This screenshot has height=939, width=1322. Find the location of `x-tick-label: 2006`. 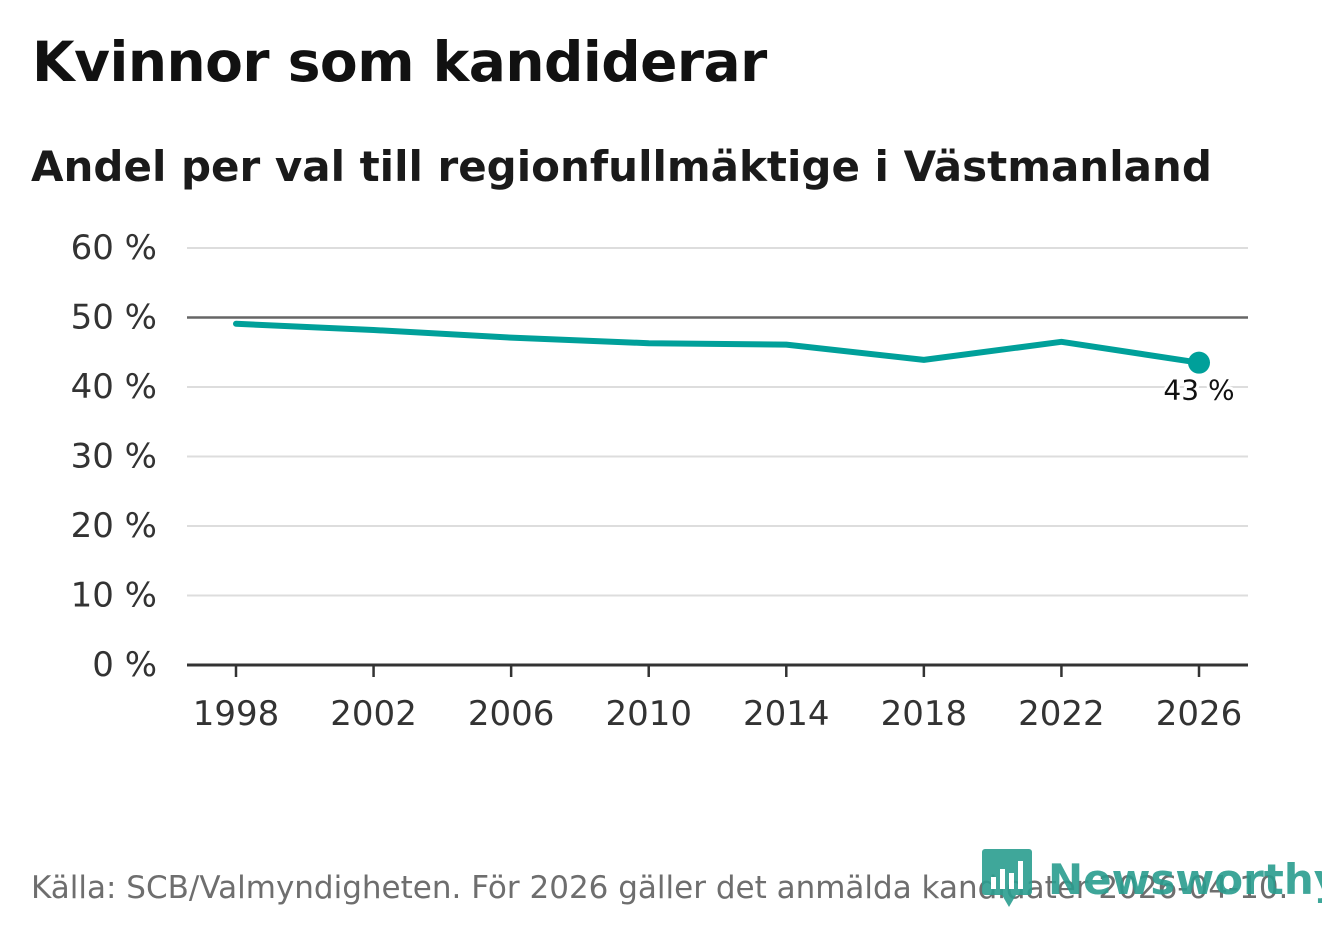

x-tick-label: 2006 is located at coordinates (511, 714).